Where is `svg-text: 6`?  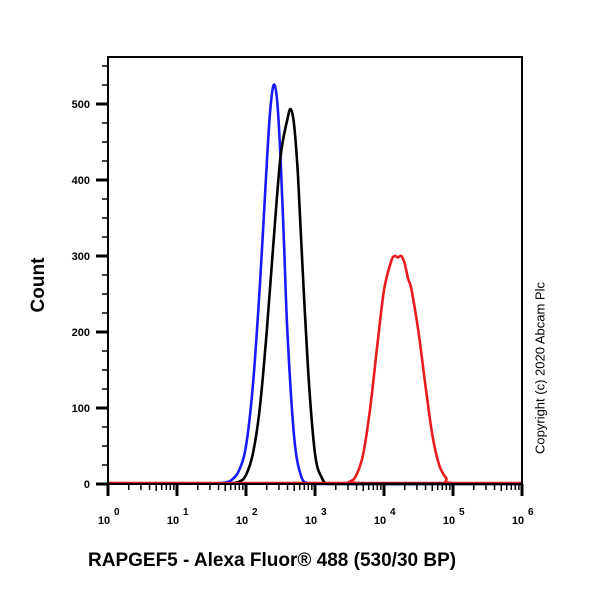
svg-text: 6 is located at coordinates (531, 512).